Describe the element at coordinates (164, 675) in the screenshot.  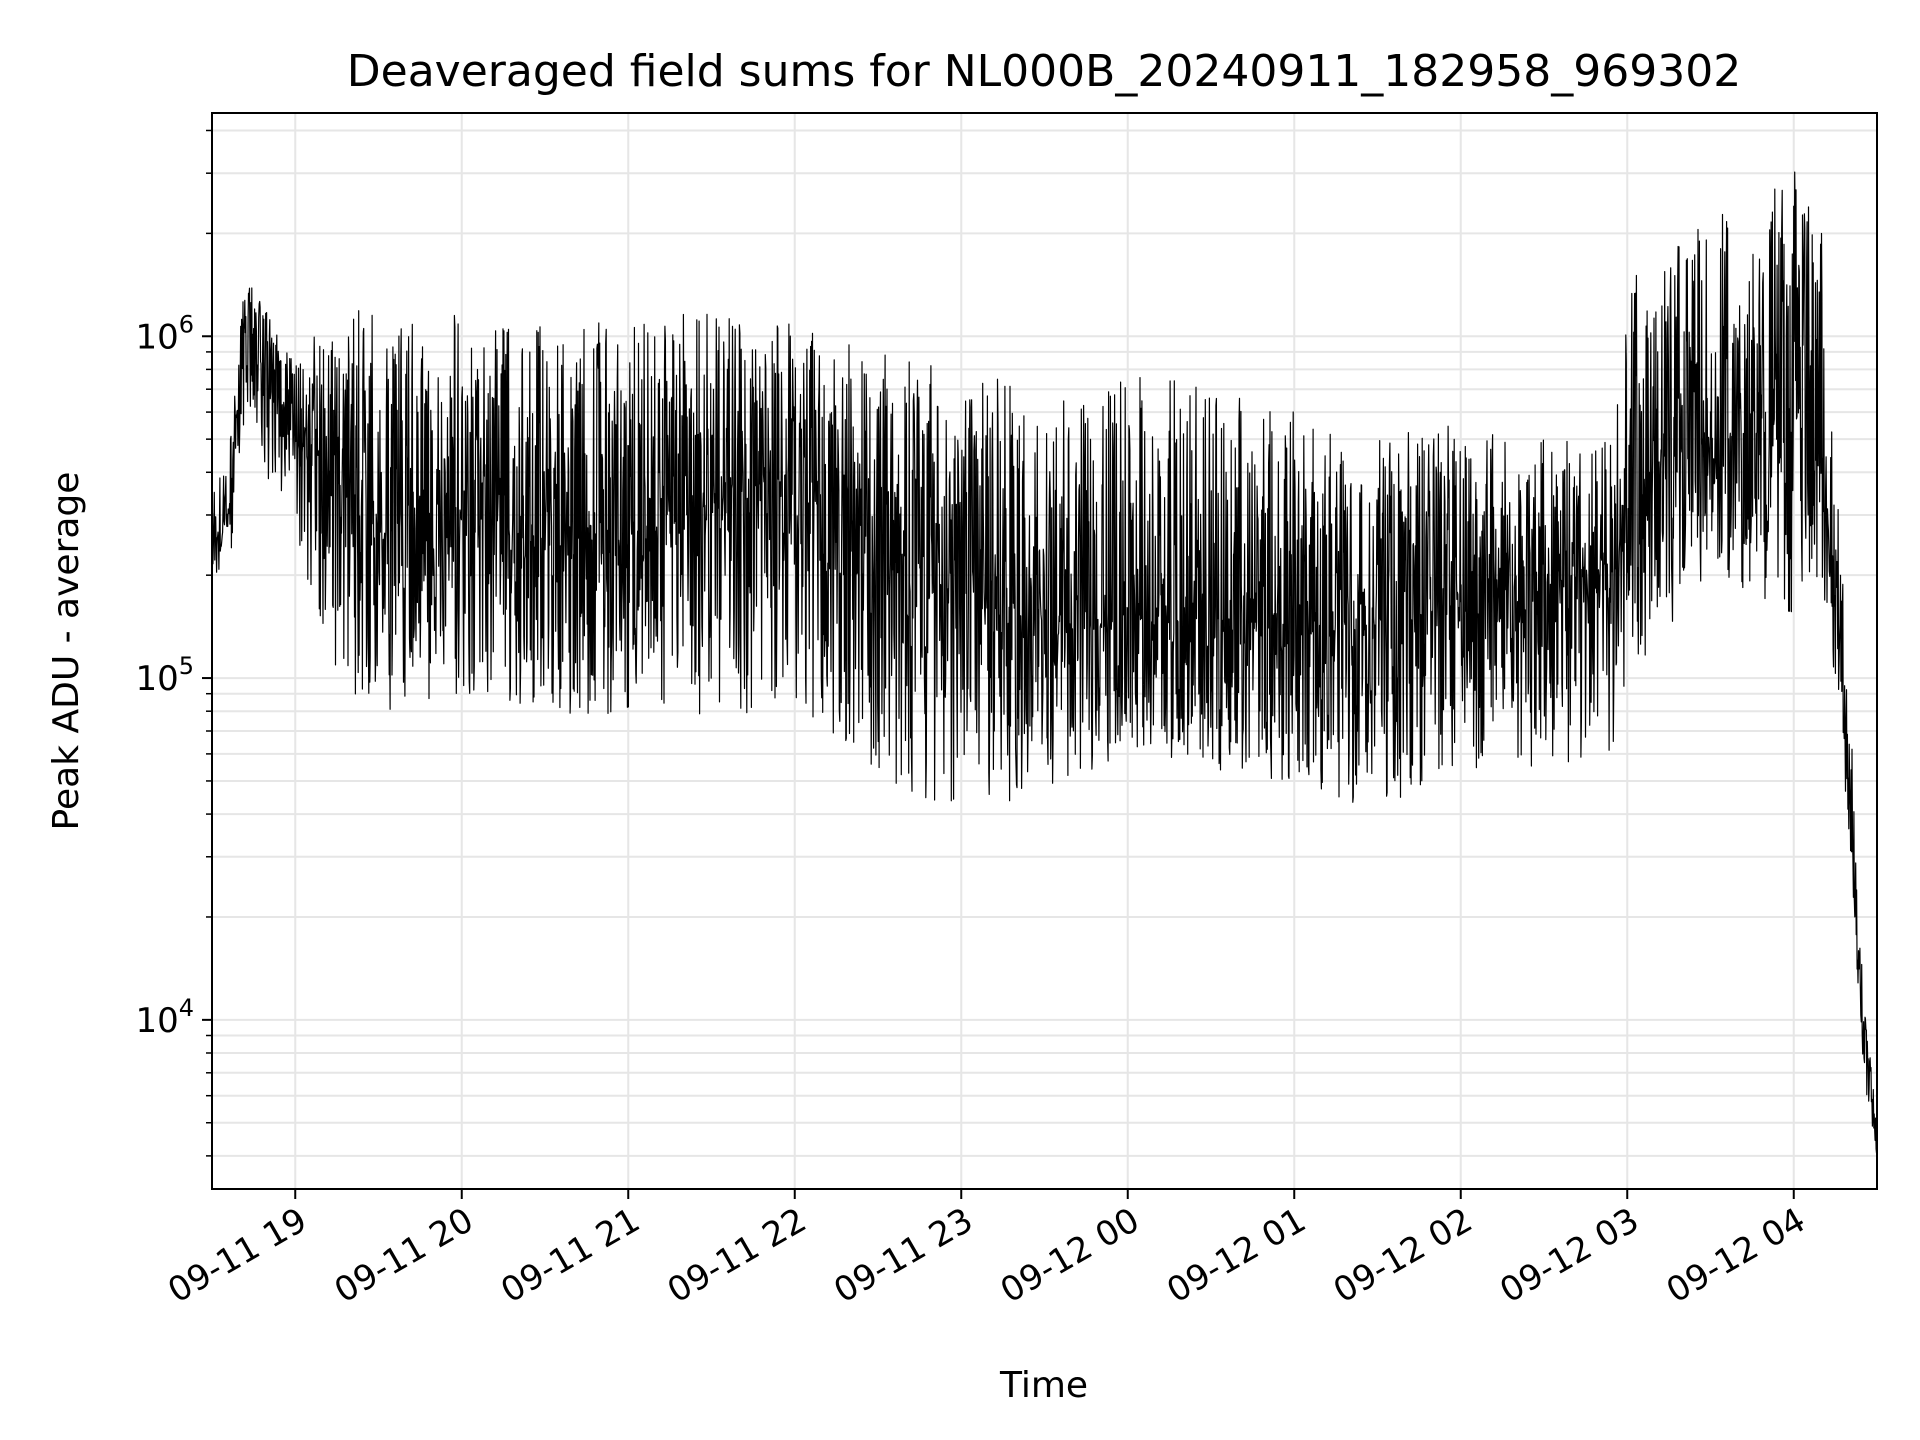
I see `y-tick-label: 10⁵` at that location.